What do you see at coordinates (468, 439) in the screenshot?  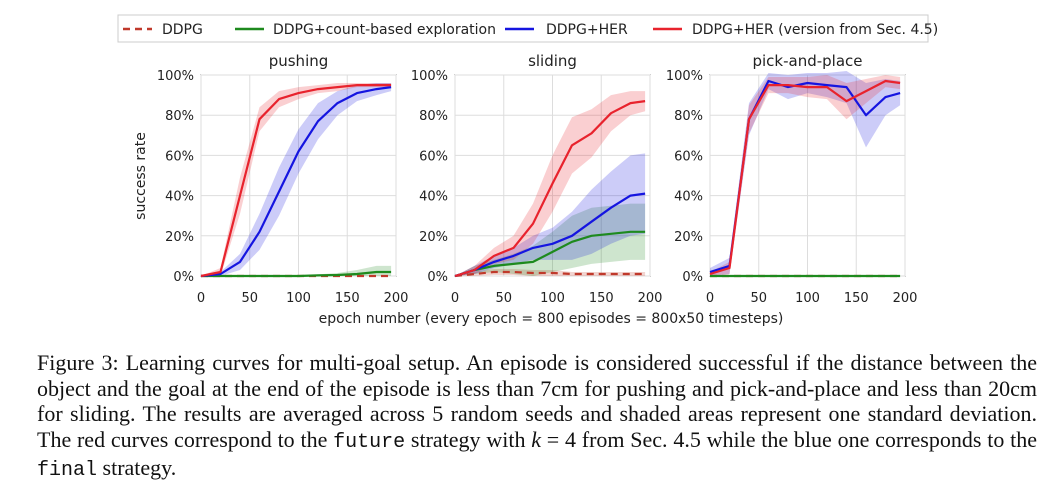 I see `caption-text-2: strategy with` at bounding box center [468, 439].